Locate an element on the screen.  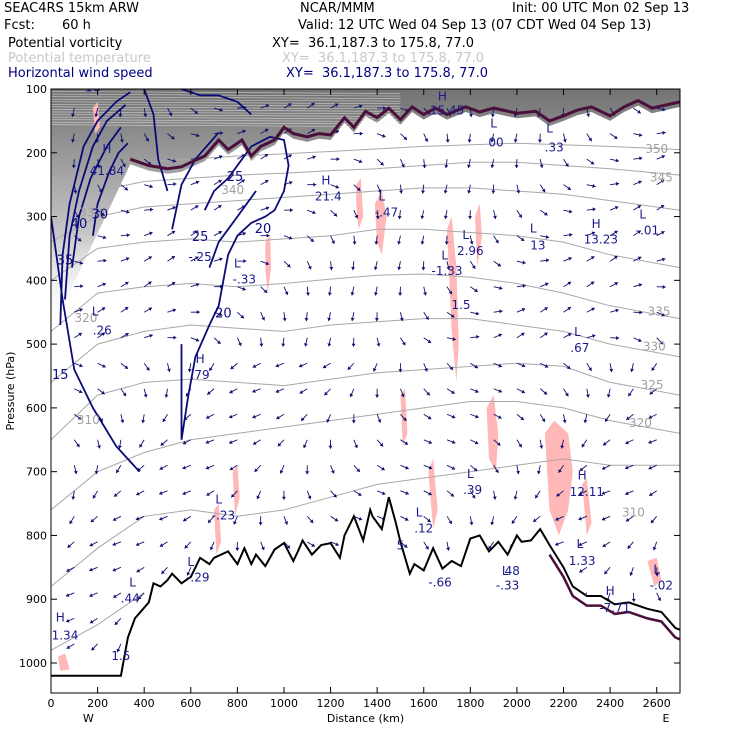
x-tick-label: 800 is located at coordinates (237, 703).